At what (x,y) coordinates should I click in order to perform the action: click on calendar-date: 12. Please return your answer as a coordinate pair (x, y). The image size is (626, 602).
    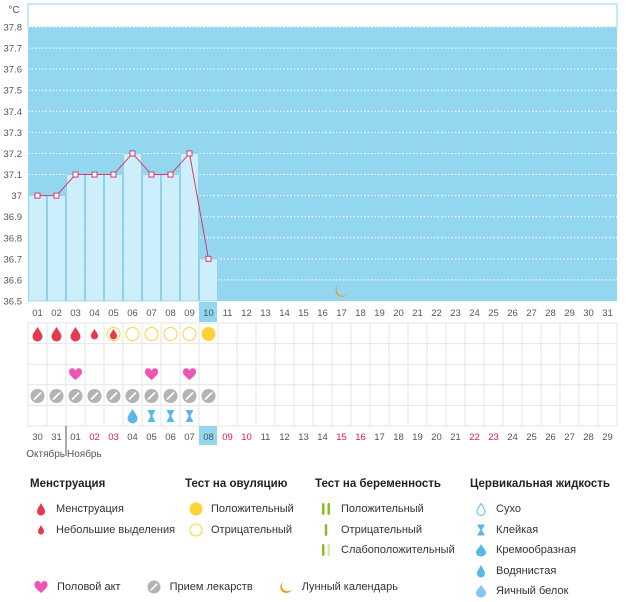
    Looking at the image, I should click on (284, 437).